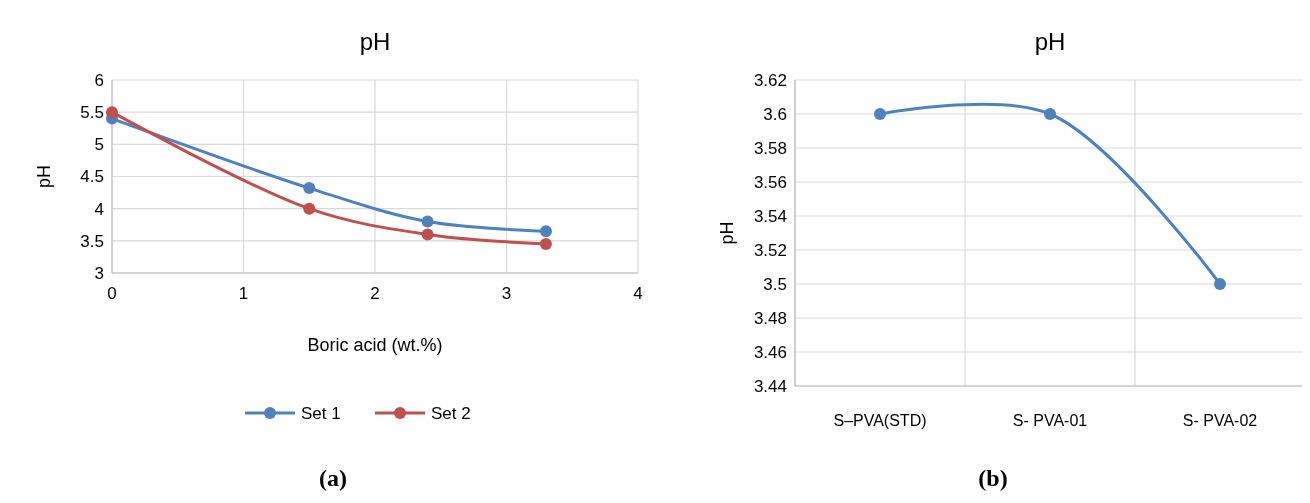 This screenshot has width=1310, height=503. What do you see at coordinates (993, 478) in the screenshot?
I see `text: (b)` at bounding box center [993, 478].